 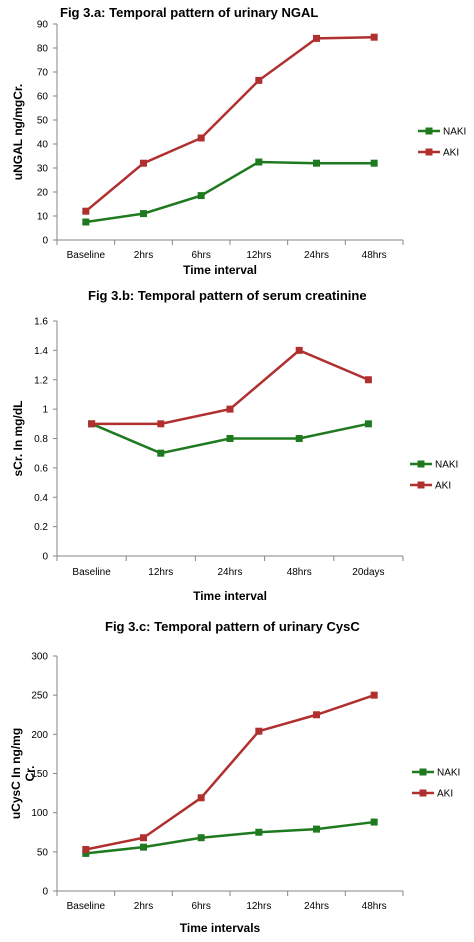 I want to click on y-axis-label-line: Cr., so click(x=30, y=773).